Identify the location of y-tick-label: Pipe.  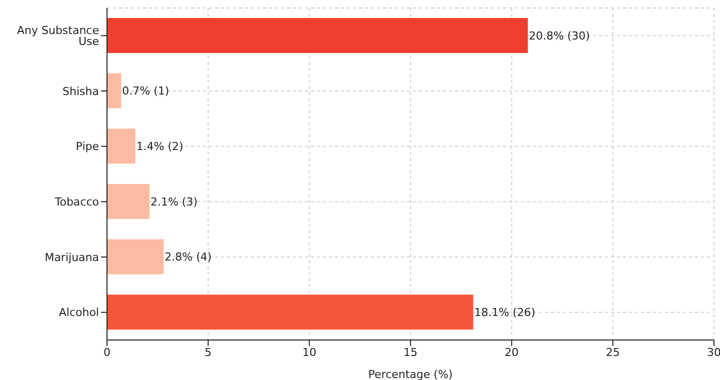
(88, 147).